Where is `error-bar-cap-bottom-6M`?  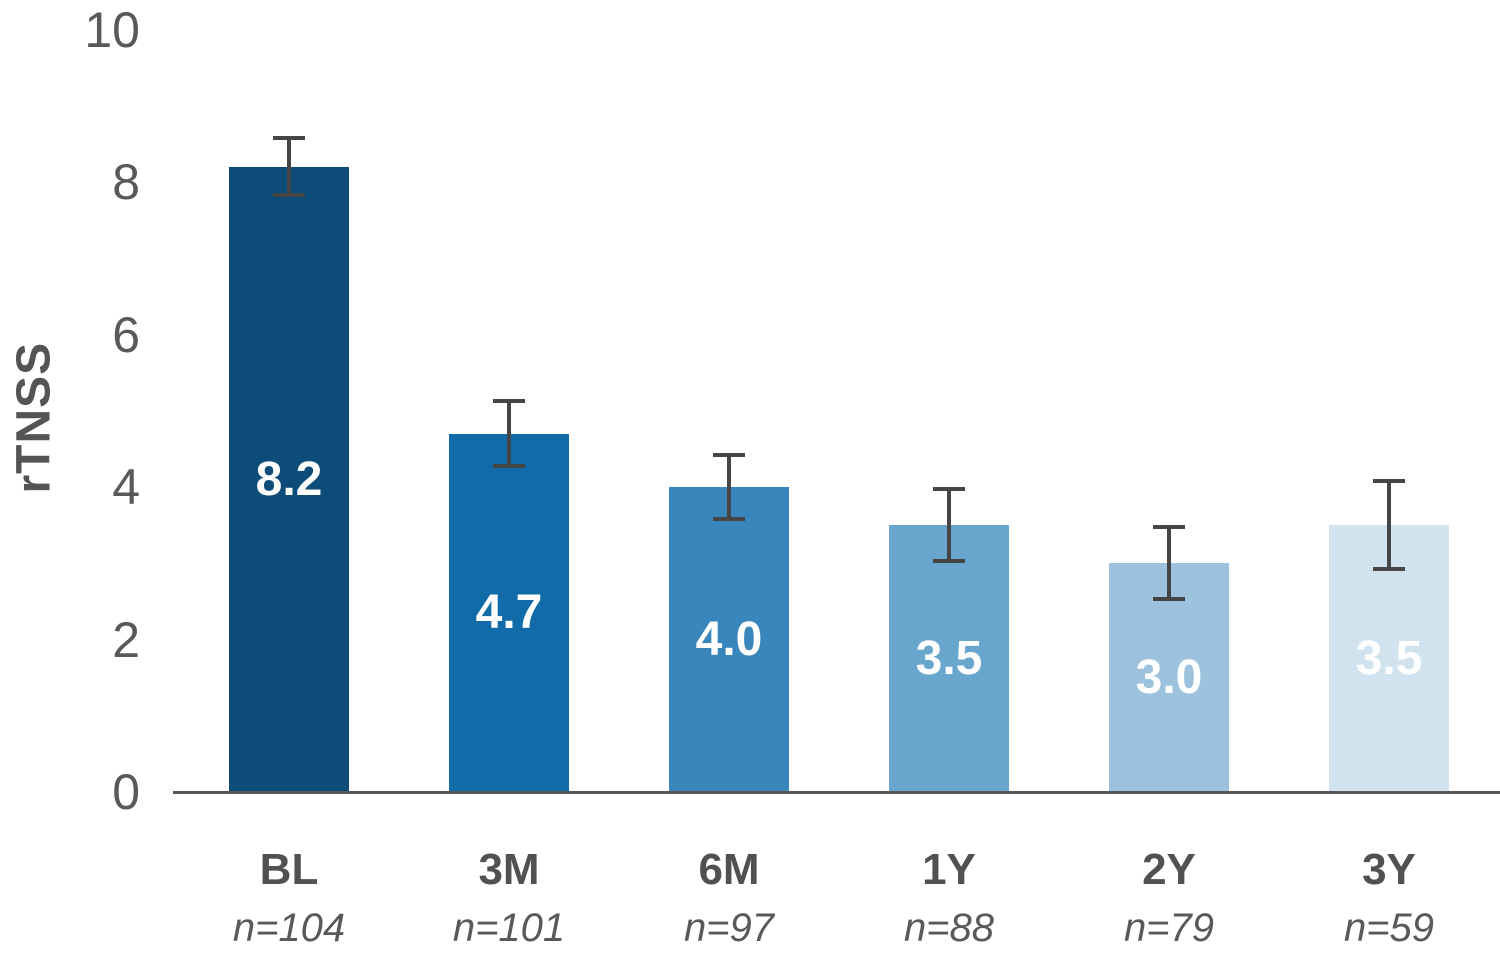
error-bar-cap-bottom-6M is located at coordinates (729, 519).